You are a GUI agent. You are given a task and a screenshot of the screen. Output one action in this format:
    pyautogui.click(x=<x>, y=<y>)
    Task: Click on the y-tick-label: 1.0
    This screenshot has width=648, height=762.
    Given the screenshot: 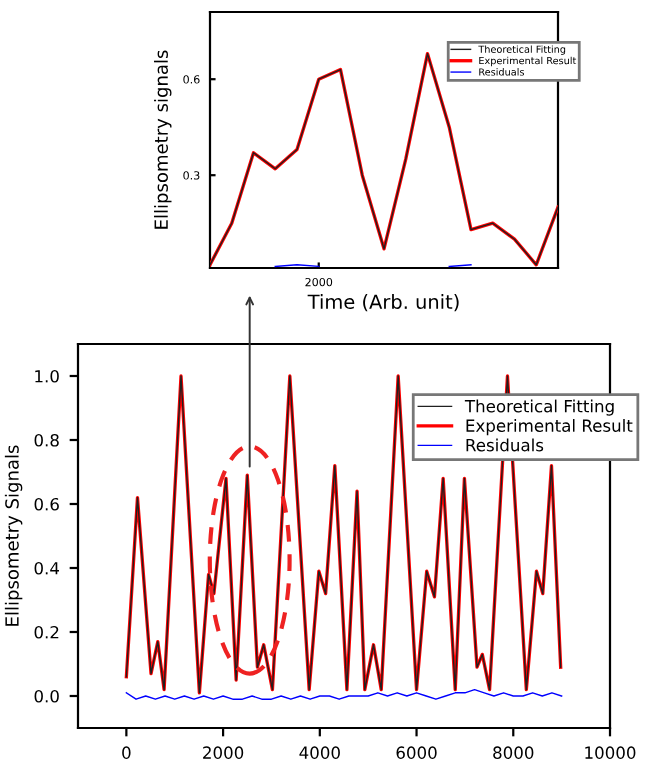 What is the action you would take?
    pyautogui.click(x=47, y=376)
    